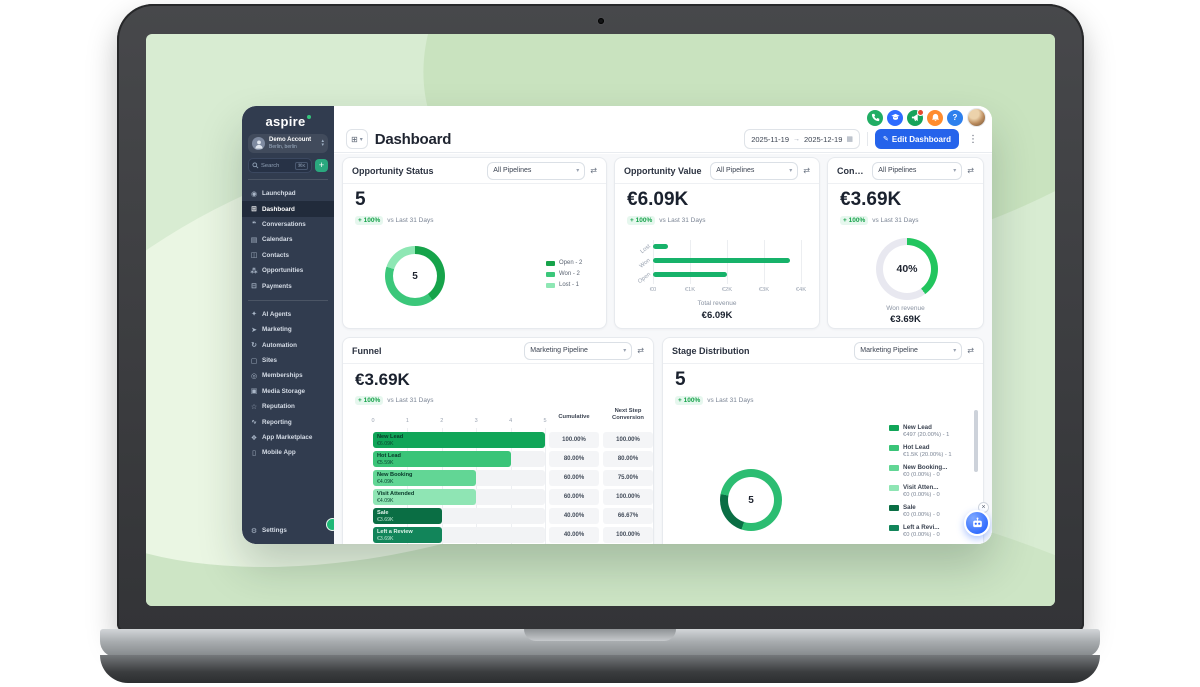 This screenshot has width=1200, height=687. I want to click on sidebar-item-reporting: ∿ Reporting, so click(288, 421).